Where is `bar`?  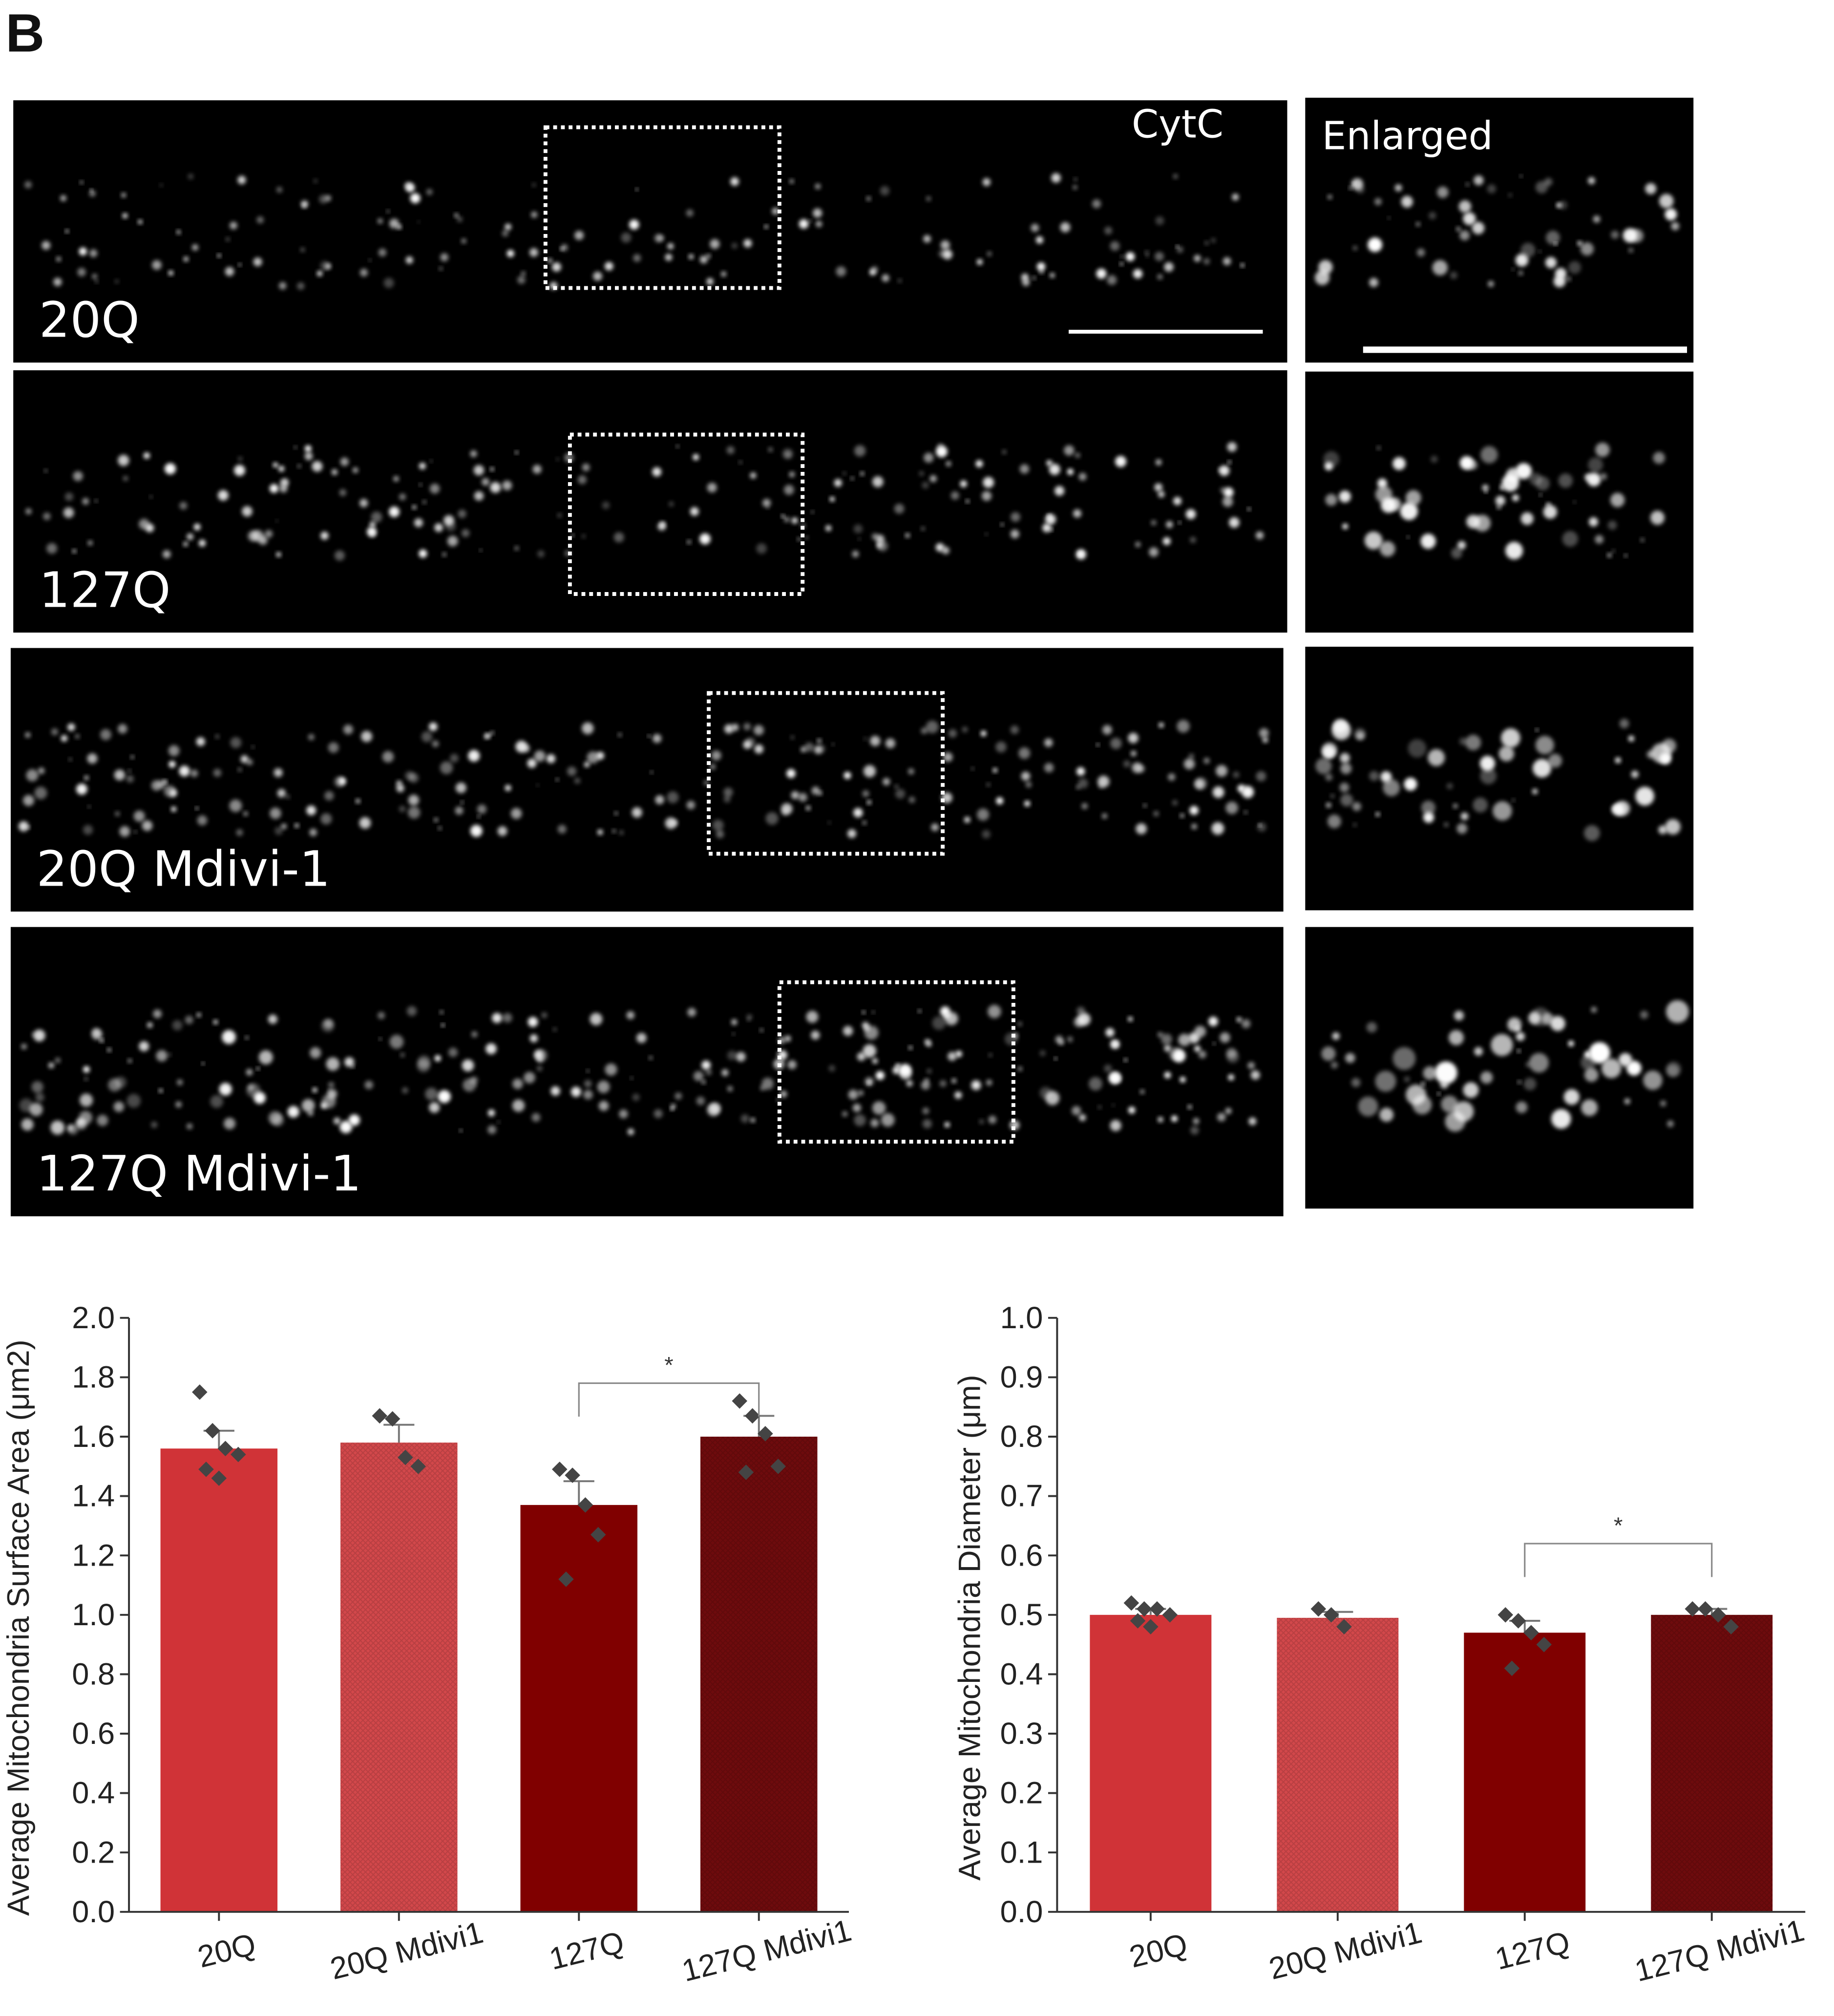
bar is located at coordinates (579, 1708).